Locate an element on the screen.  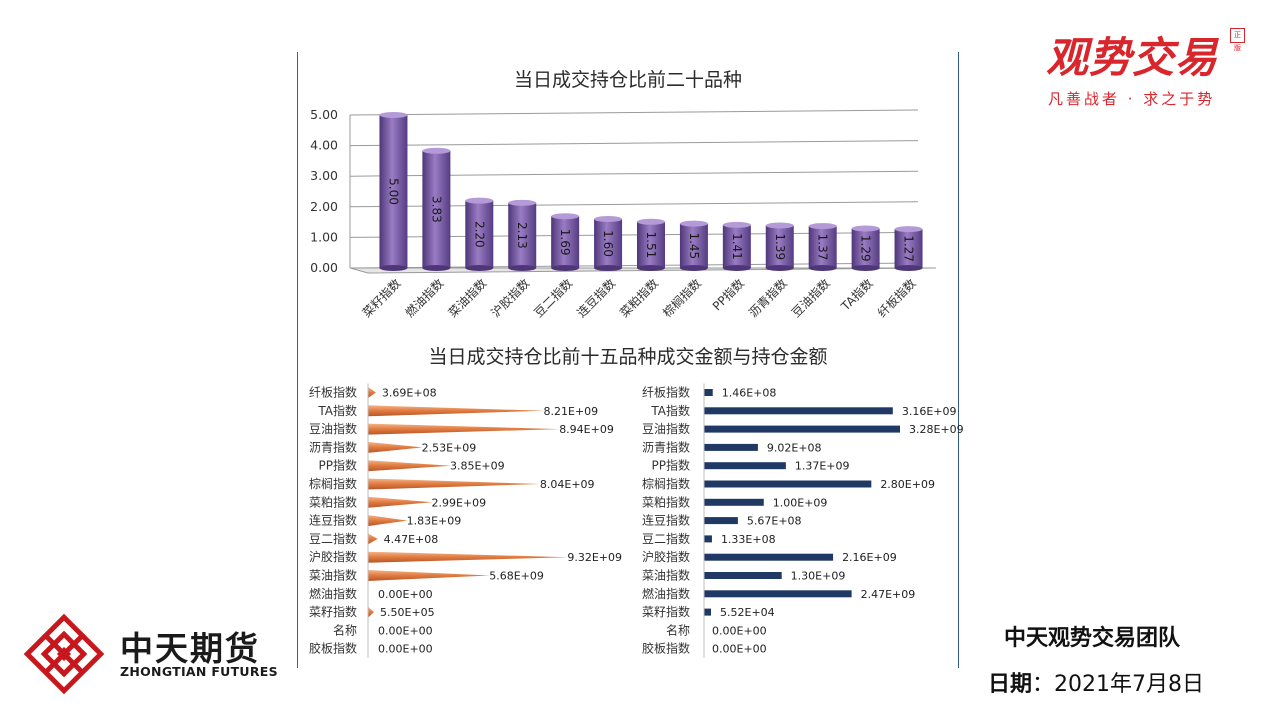
left-value-label: 5.50E+05 is located at coordinates (407, 612).